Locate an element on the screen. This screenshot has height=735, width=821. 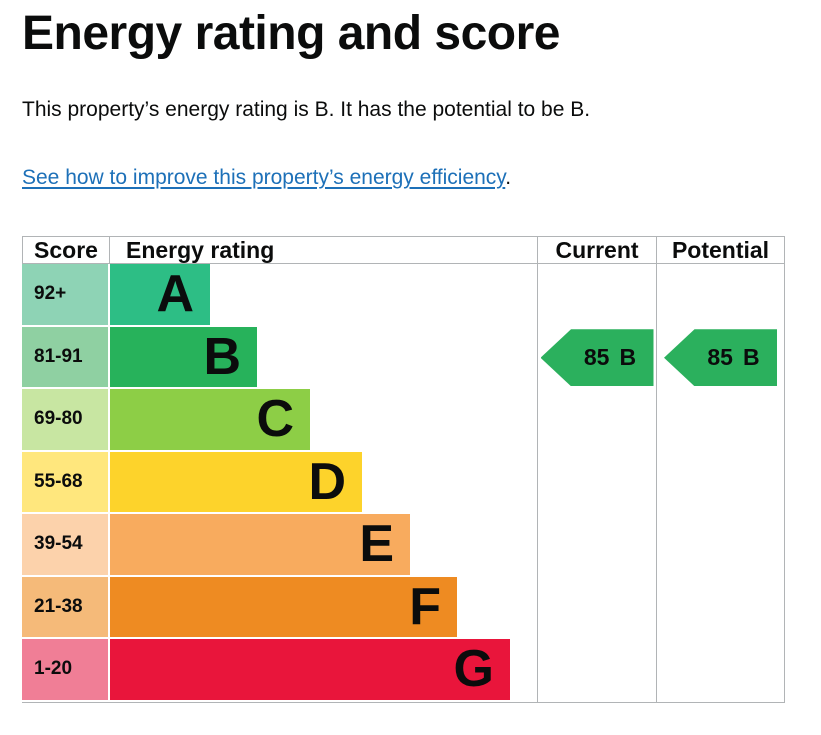
page-title: Energy rating and score is located at coordinates (291, 33).